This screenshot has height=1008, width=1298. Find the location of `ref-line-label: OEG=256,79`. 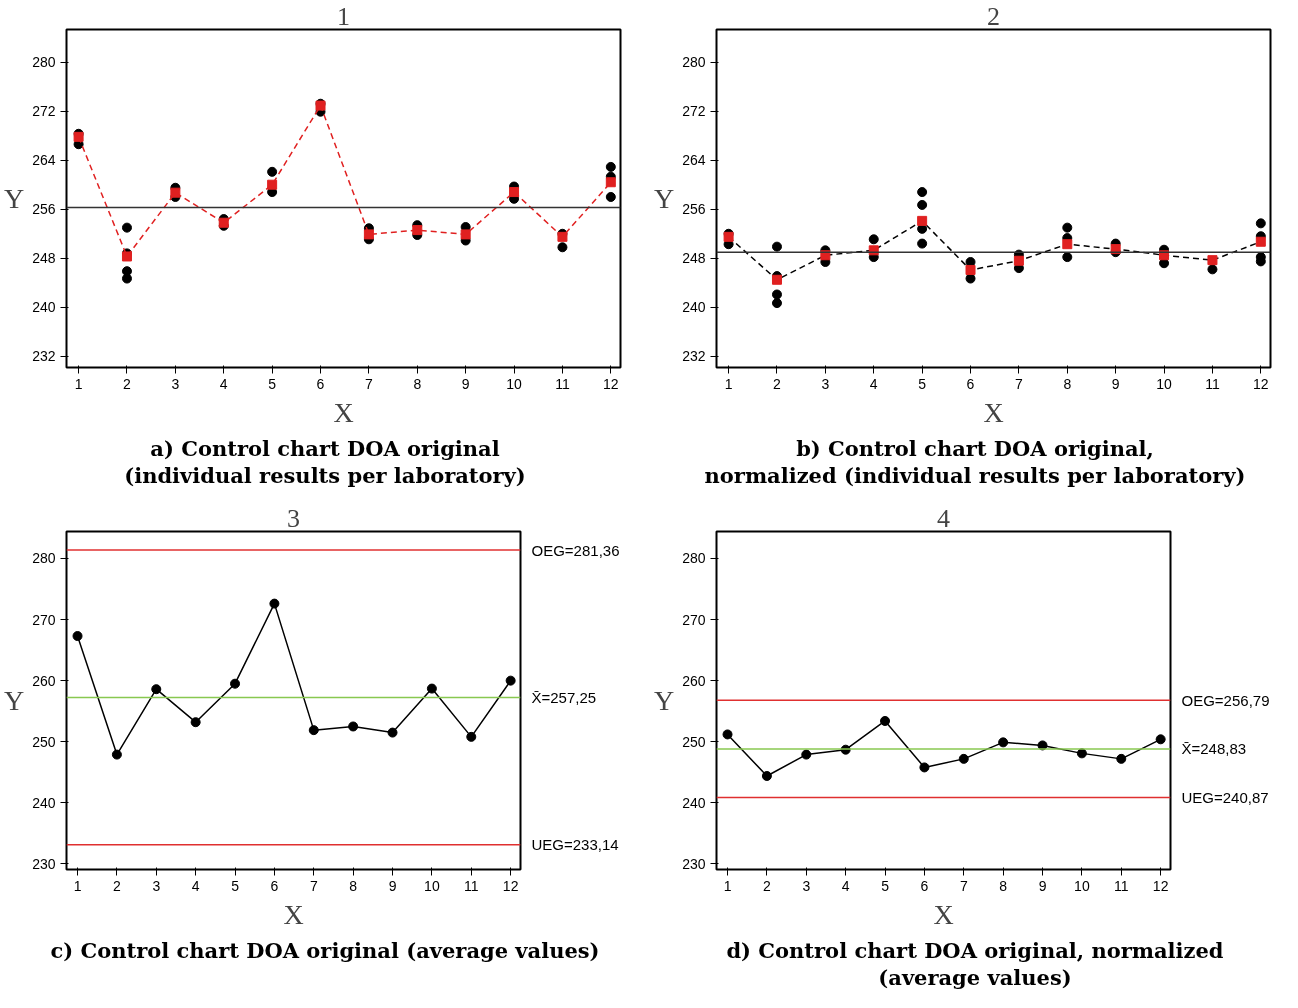

ref-line-label: OEG=256,79 is located at coordinates (1225, 700).